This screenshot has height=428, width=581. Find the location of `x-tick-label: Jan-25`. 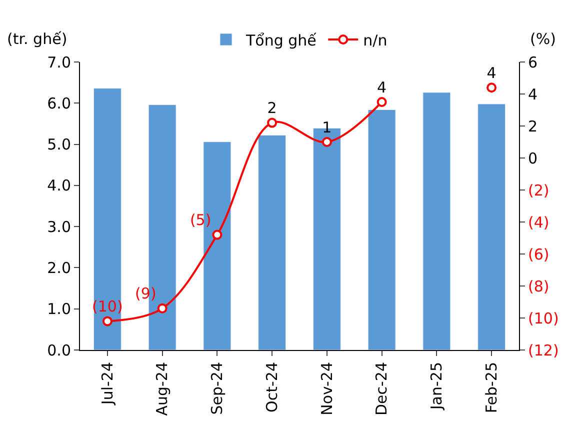

x-tick-label: Jan-25 is located at coordinates (437, 386).